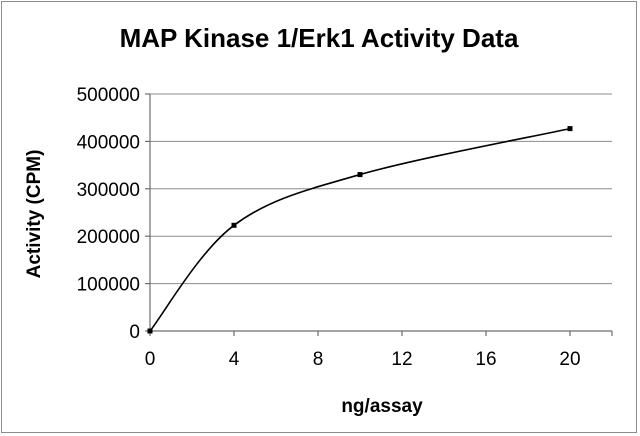  Describe the element at coordinates (318, 359) in the screenshot. I see `x-tick-label-2: 8` at that location.